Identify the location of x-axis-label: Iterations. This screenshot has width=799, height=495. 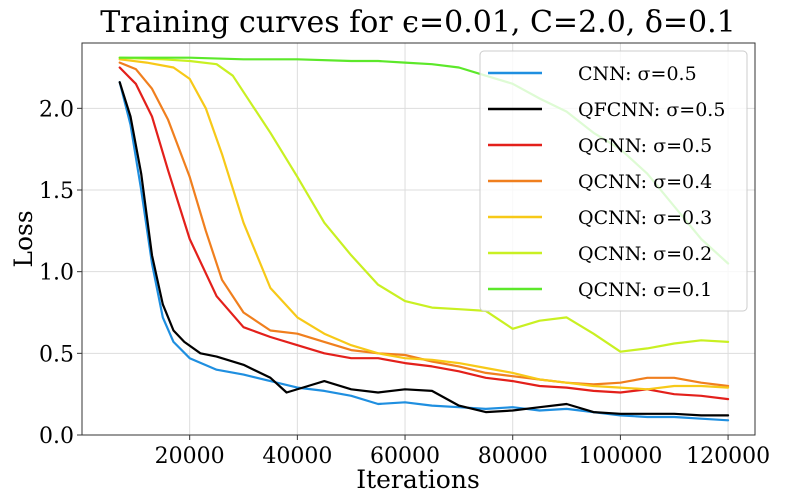
(418, 479).